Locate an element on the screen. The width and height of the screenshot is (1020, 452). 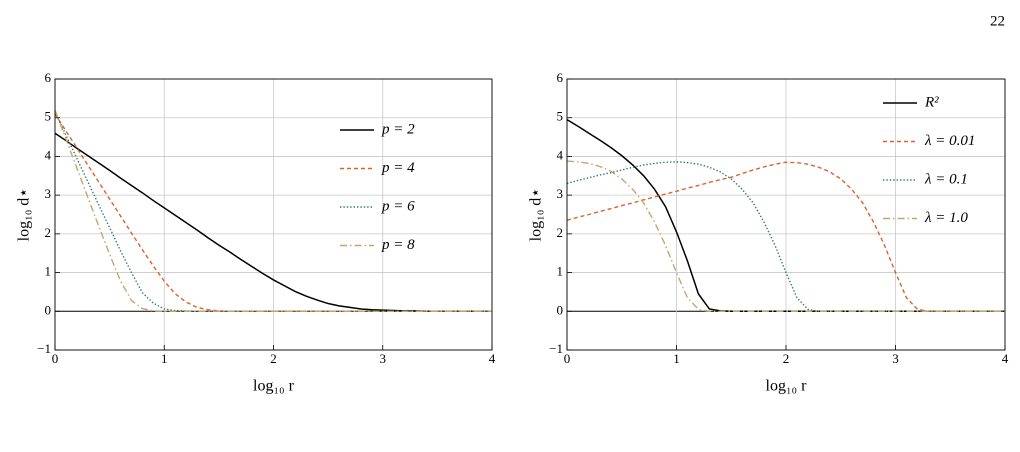
legend-label: λ = 0.1 is located at coordinates (946, 179).